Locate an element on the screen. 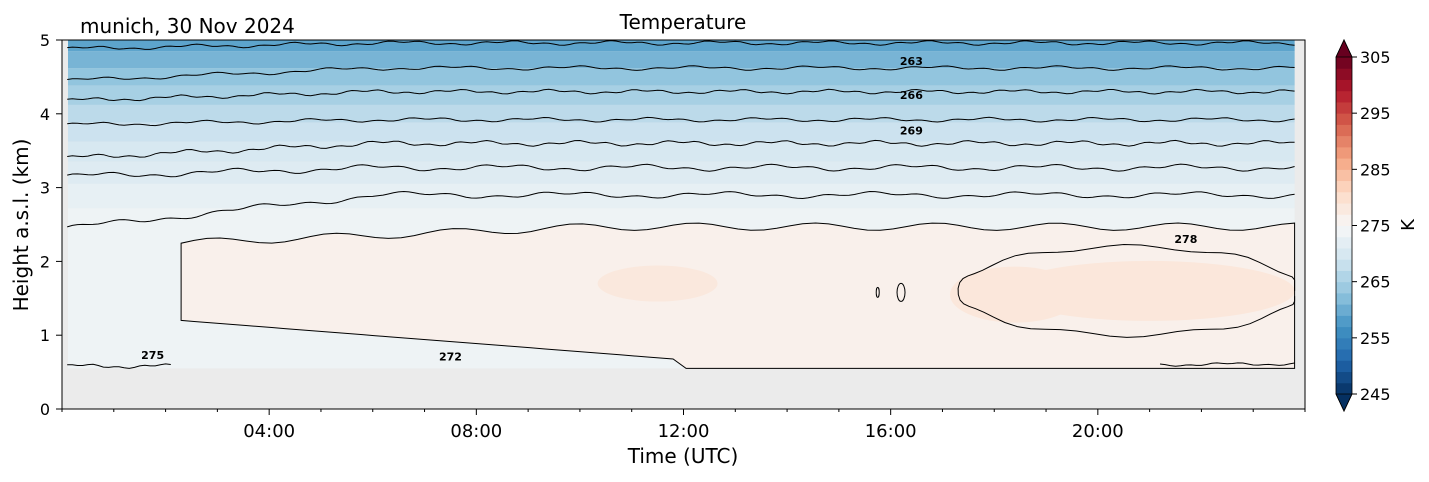 The image size is (1429, 482). colorbar-tick-label: 295 is located at coordinates (1375, 113).